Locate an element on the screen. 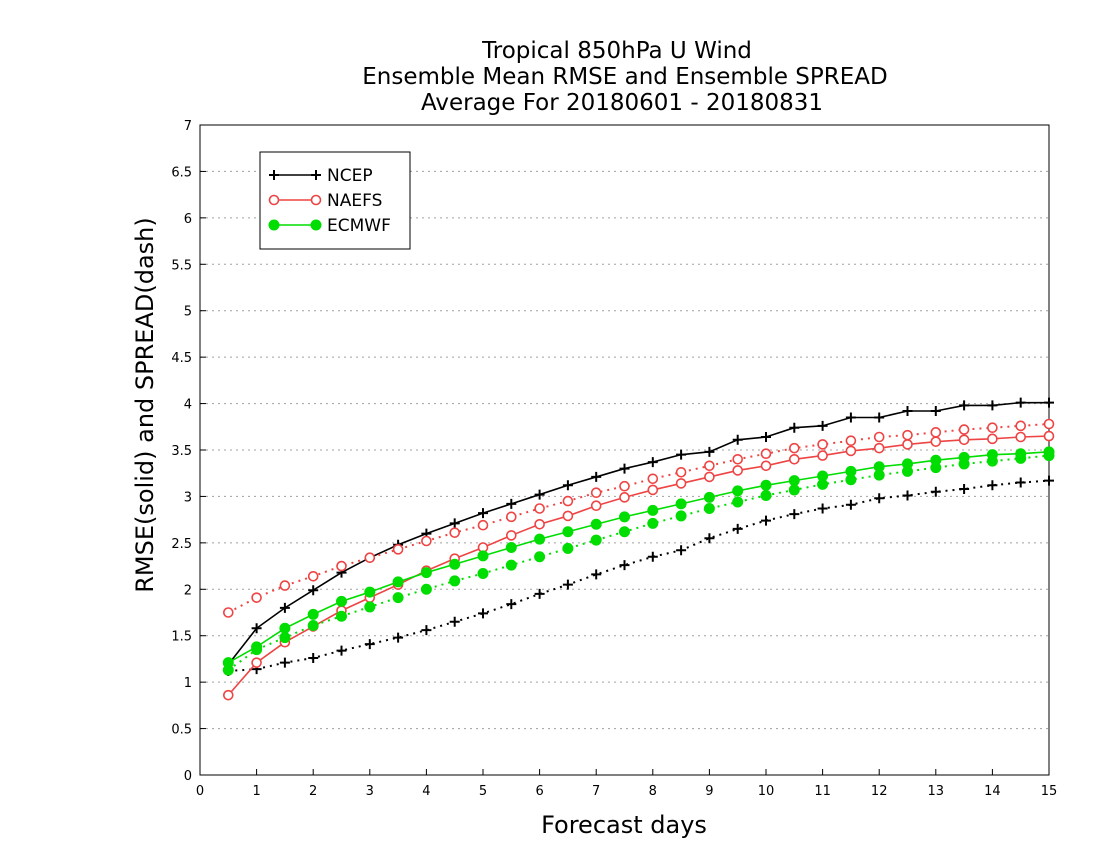  legend-item-ecmwf: ECMWF is located at coordinates (329, 226).